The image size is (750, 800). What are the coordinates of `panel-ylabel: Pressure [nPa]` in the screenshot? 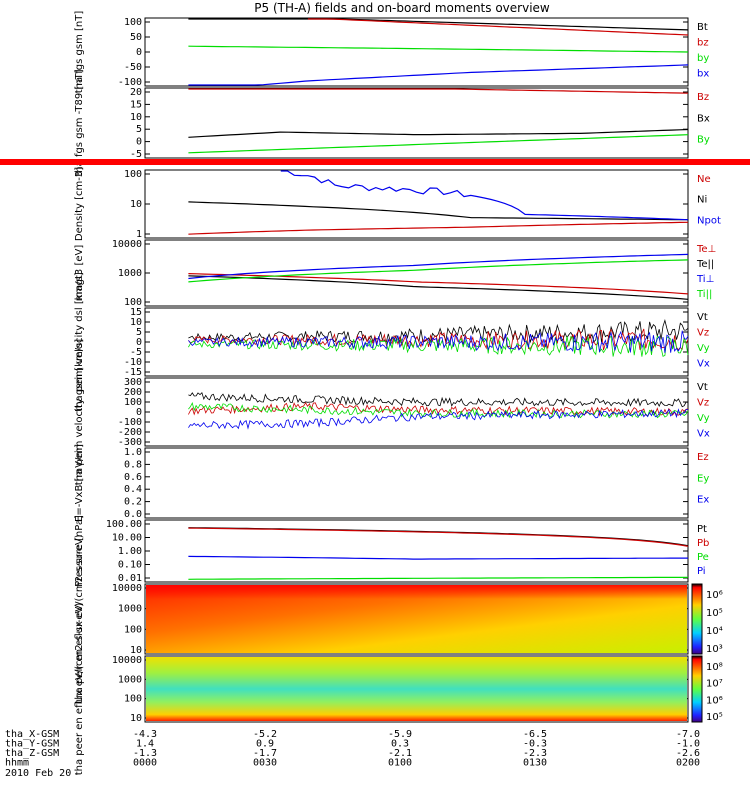 It's located at (79, 551).